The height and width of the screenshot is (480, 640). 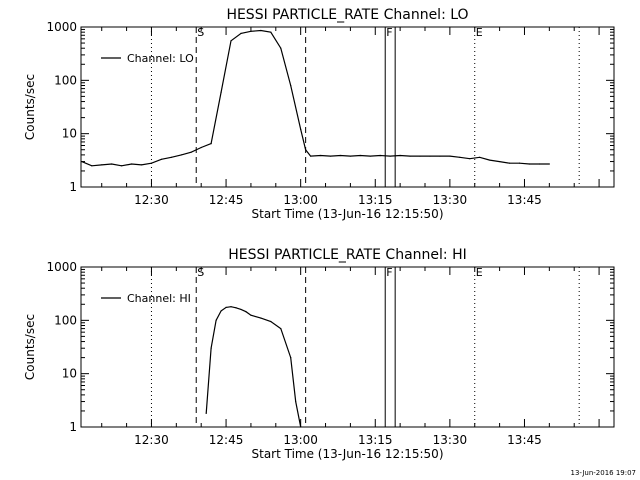 What do you see at coordinates (347, 255) in the screenshot?
I see `chart-title: HESSI PARTICLE_RATE Channel: HI` at bounding box center [347, 255].